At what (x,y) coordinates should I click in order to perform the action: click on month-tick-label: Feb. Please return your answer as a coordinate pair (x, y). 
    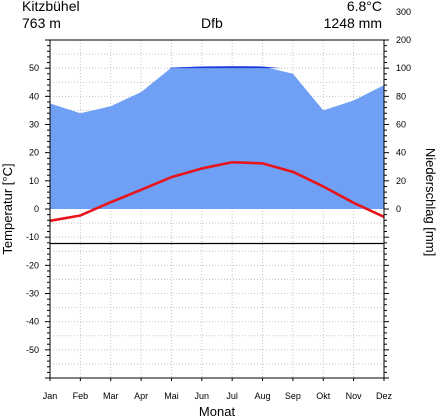
    Looking at the image, I should click on (81, 396).